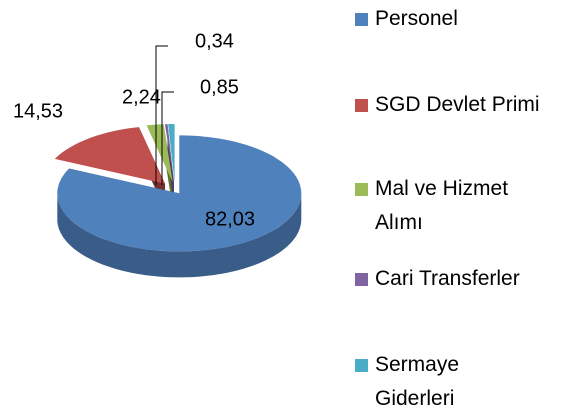 The height and width of the screenshot is (419, 579). Describe the element at coordinates (179, 235) in the screenshot. I see `slice-side` at that location.